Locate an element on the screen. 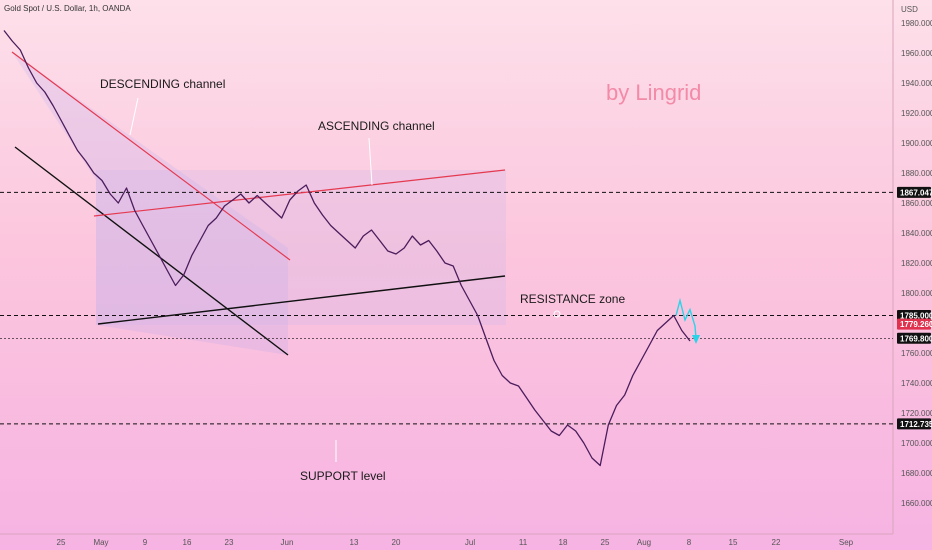 The width and height of the screenshot is (932, 550). price-badge-label: 1769.800 is located at coordinates (916, 338).